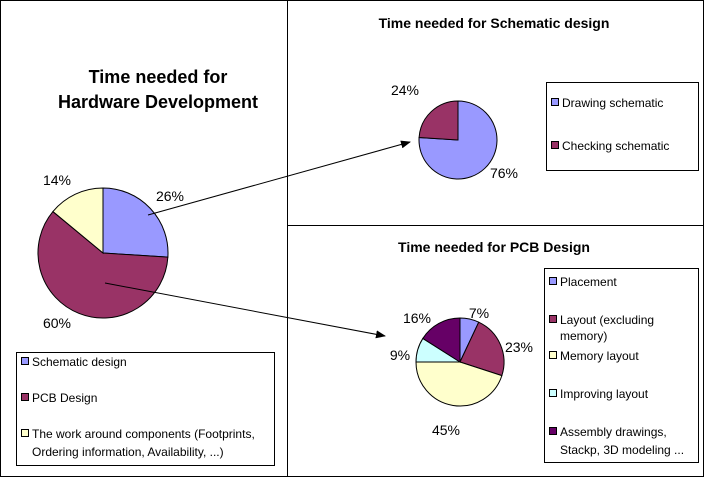 The width and height of the screenshot is (704, 477). What do you see at coordinates (504, 173) in the screenshot?
I see `data-label: 76%` at bounding box center [504, 173].